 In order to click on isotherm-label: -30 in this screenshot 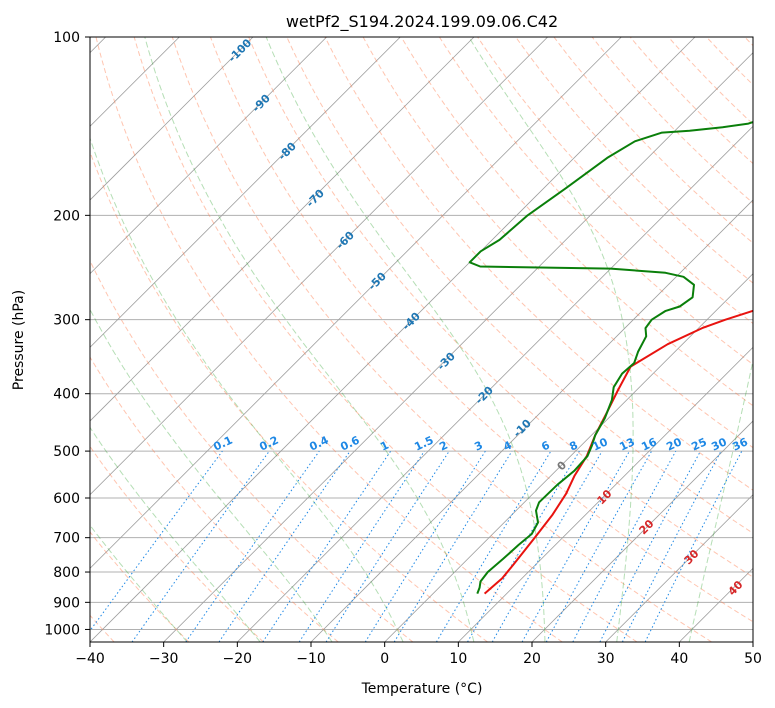, I will do `click(446, 361)`.